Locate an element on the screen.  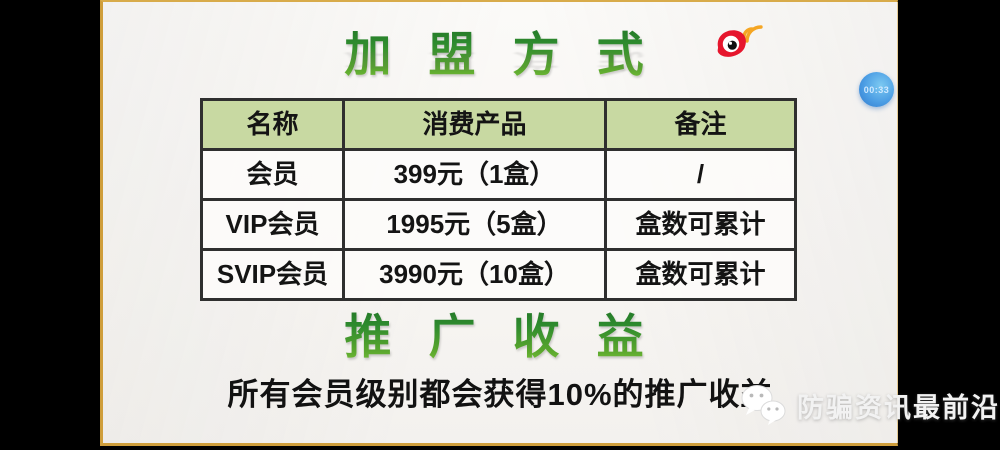
cell-price: 399元（1盒） is located at coordinates (474, 174).